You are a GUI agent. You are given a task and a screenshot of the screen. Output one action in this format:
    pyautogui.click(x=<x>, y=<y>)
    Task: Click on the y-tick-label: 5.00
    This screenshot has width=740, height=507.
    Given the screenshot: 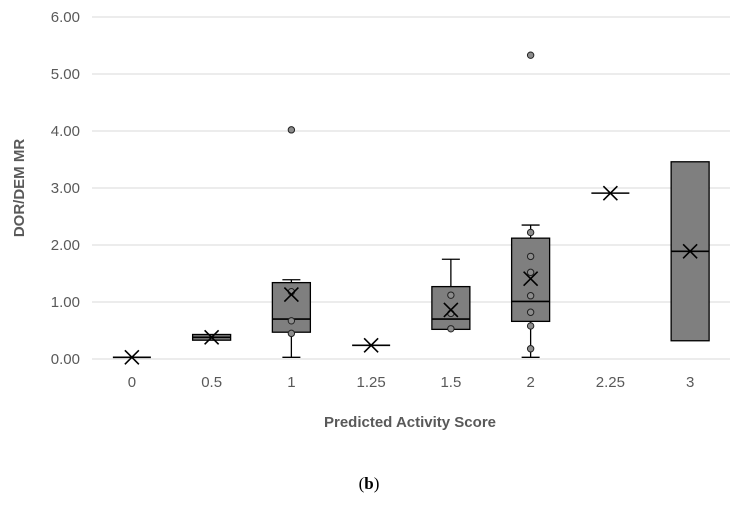 What is the action you would take?
    pyautogui.click(x=65, y=74)
    